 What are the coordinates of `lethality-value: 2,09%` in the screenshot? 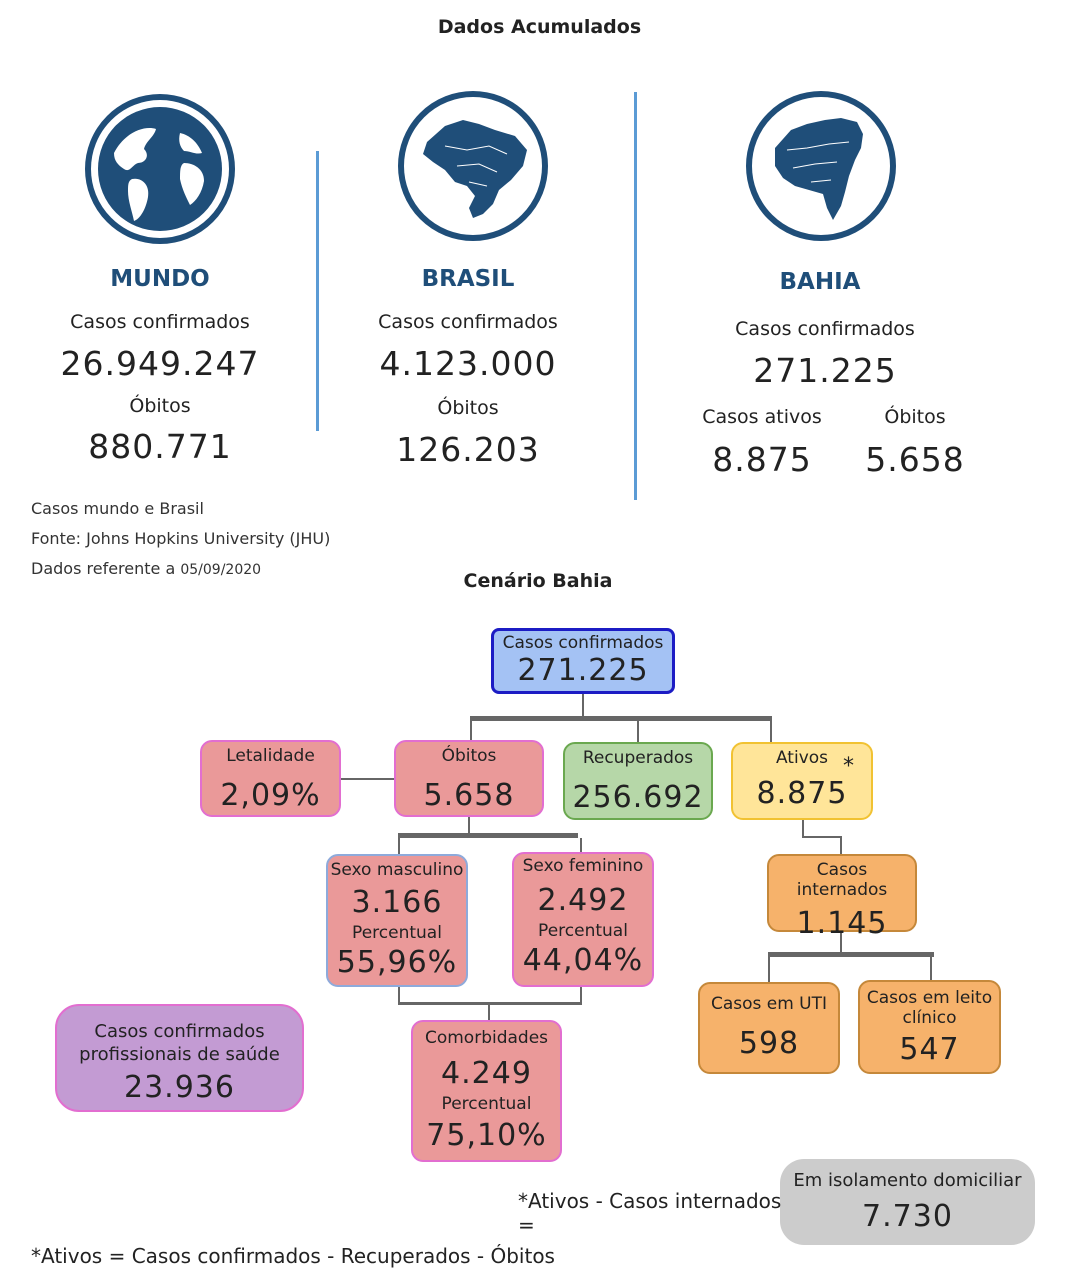 It's located at (270, 795).